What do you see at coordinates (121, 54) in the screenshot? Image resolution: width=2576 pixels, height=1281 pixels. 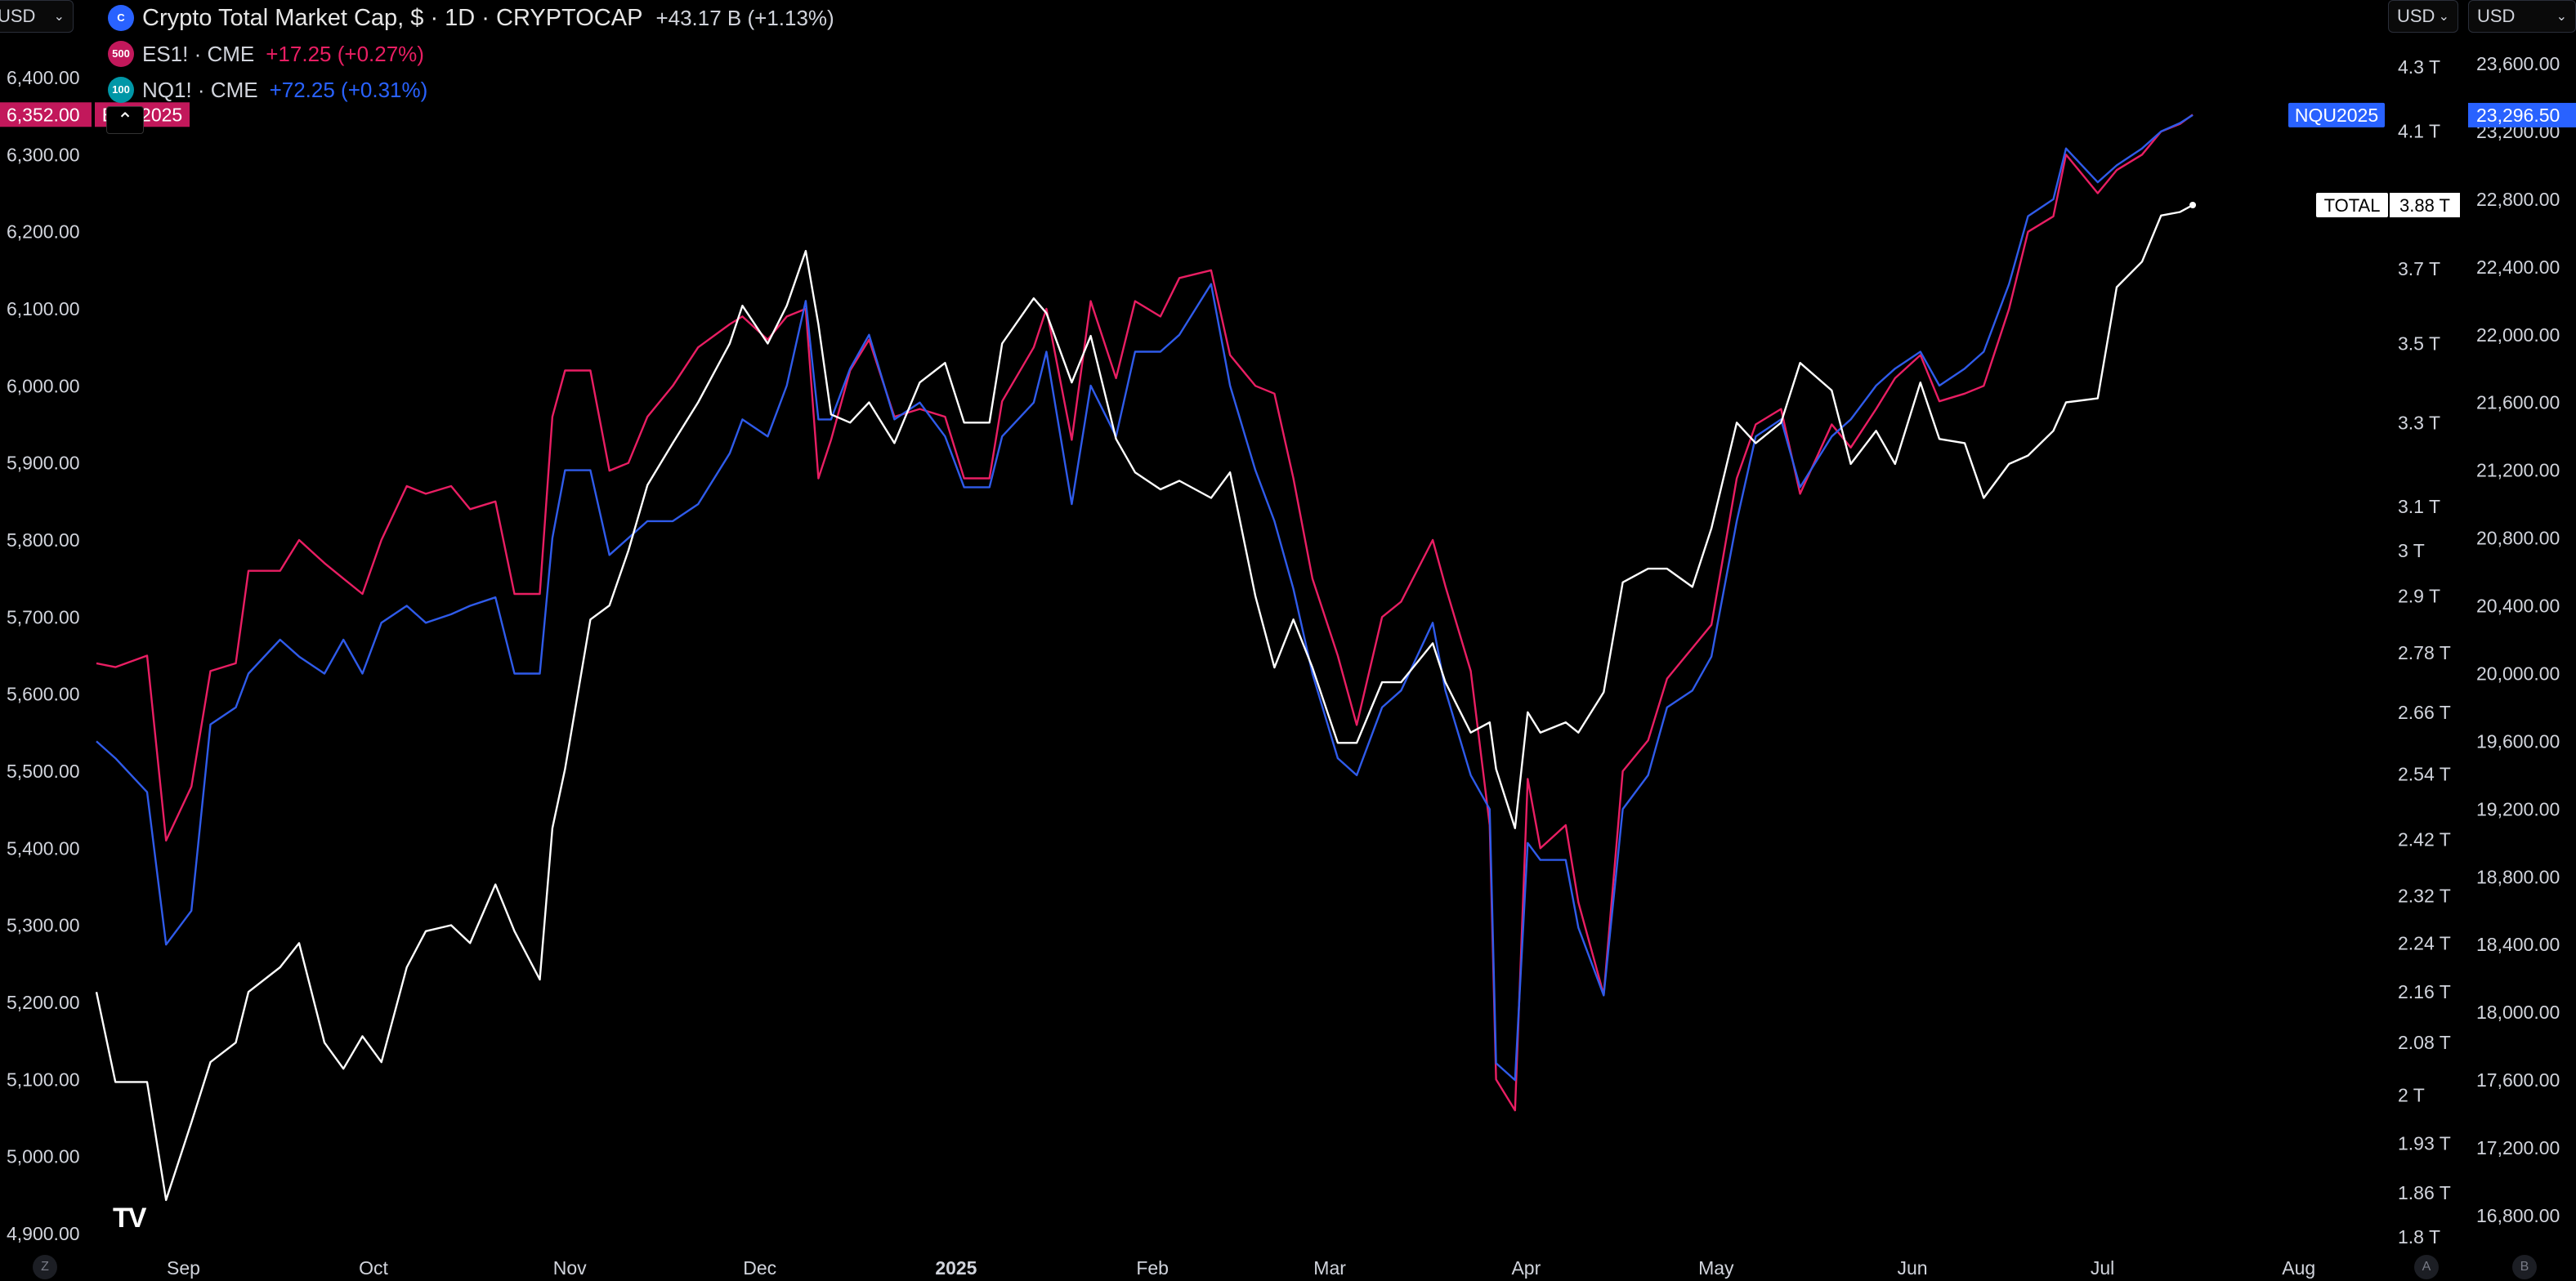 I see `sp500-logo-icon: 500` at bounding box center [121, 54].